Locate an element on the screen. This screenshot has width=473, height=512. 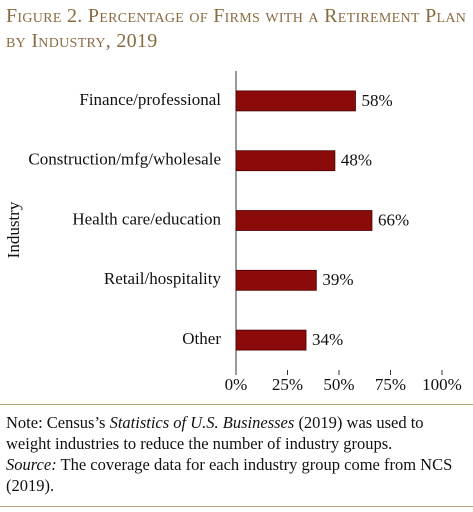
value-label: 34% is located at coordinates (327, 339).